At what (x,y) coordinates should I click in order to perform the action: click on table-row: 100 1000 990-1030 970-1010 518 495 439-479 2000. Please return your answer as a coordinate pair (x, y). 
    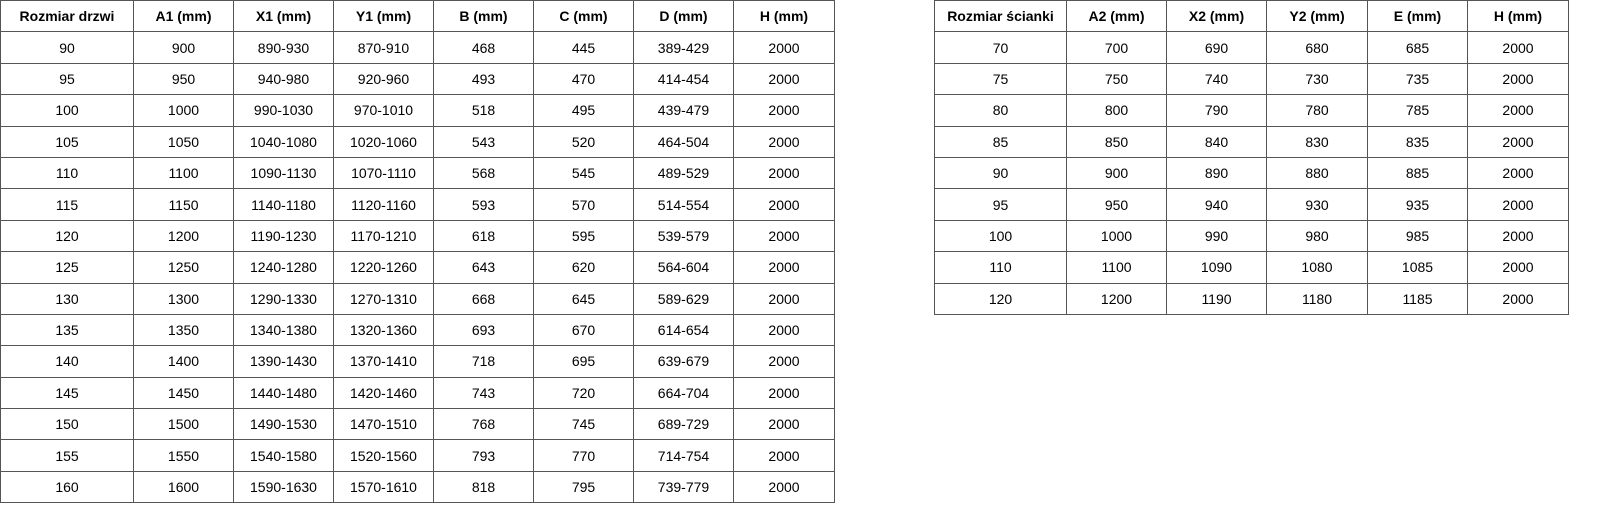
    Looking at the image, I should click on (417, 110).